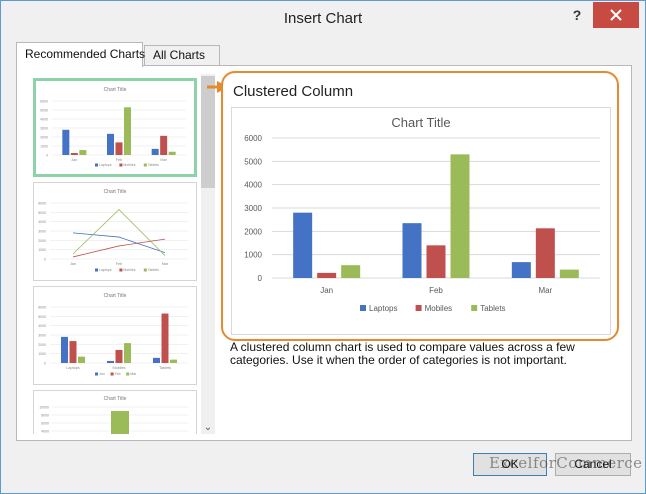  I want to click on cancel-button: Cancel, so click(593, 464).